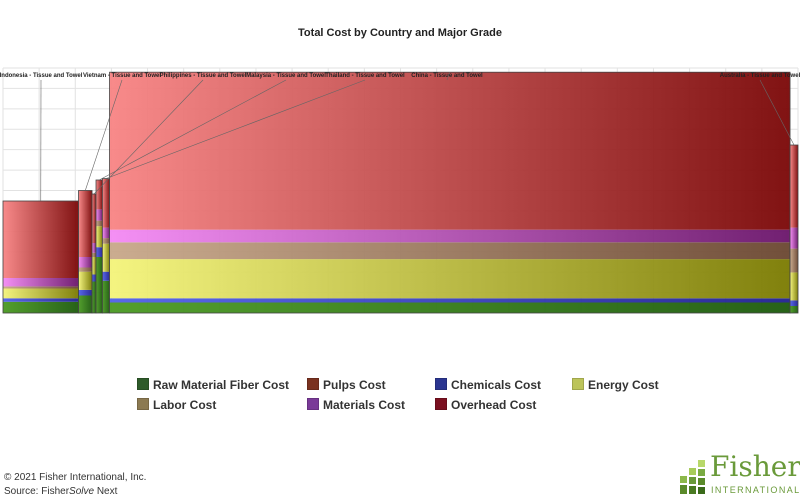 The image size is (800, 500). What do you see at coordinates (755, 490) in the screenshot?
I see `logo-subtitle: INTERNATIONAL` at bounding box center [755, 490].